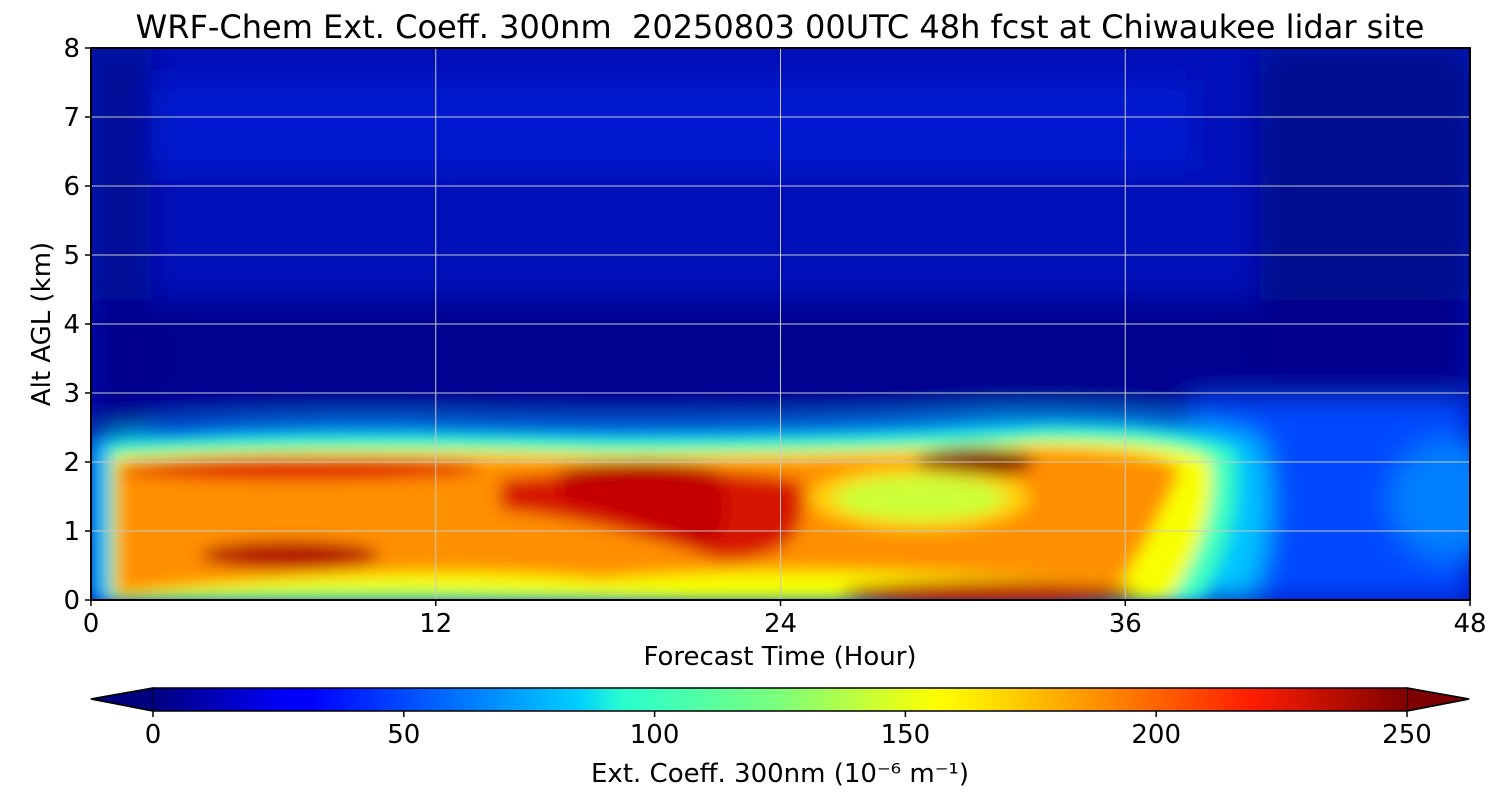 Image resolution: width=1500 pixels, height=800 pixels. I want to click on surface-max, so click(990, 590).